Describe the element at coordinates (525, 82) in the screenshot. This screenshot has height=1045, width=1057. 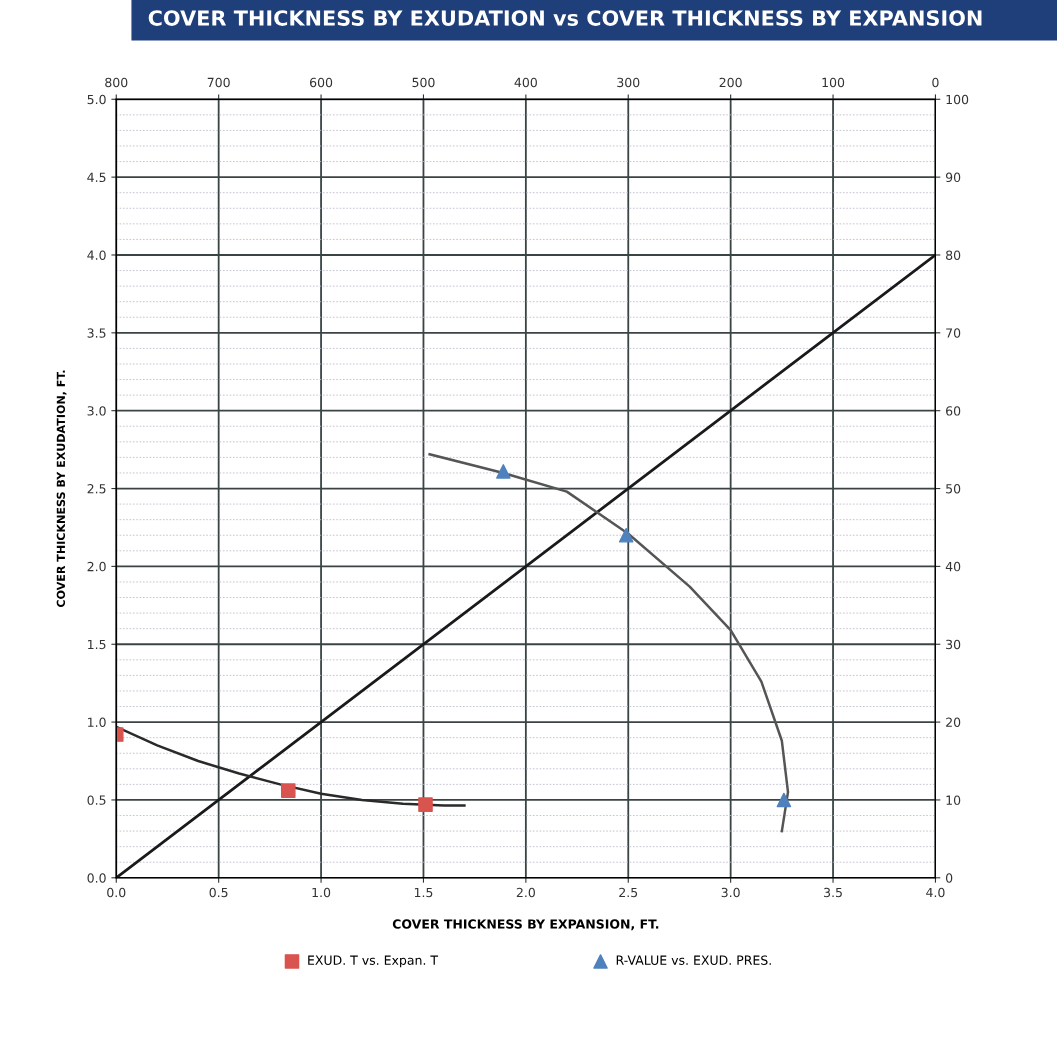
I see `x2-tick-label: 400` at that location.